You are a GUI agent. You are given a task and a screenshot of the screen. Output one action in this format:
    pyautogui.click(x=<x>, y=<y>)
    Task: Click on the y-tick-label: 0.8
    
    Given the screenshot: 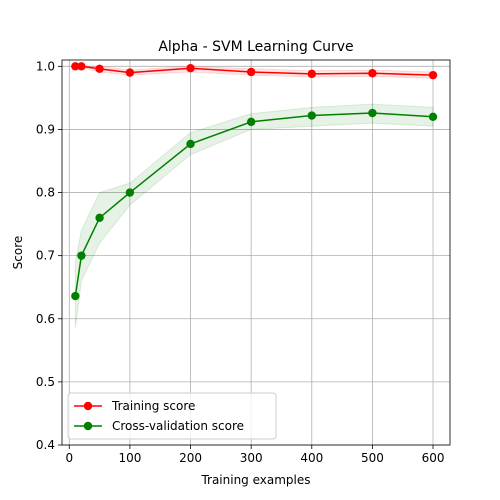 What is the action you would take?
    pyautogui.click(x=45, y=193)
    